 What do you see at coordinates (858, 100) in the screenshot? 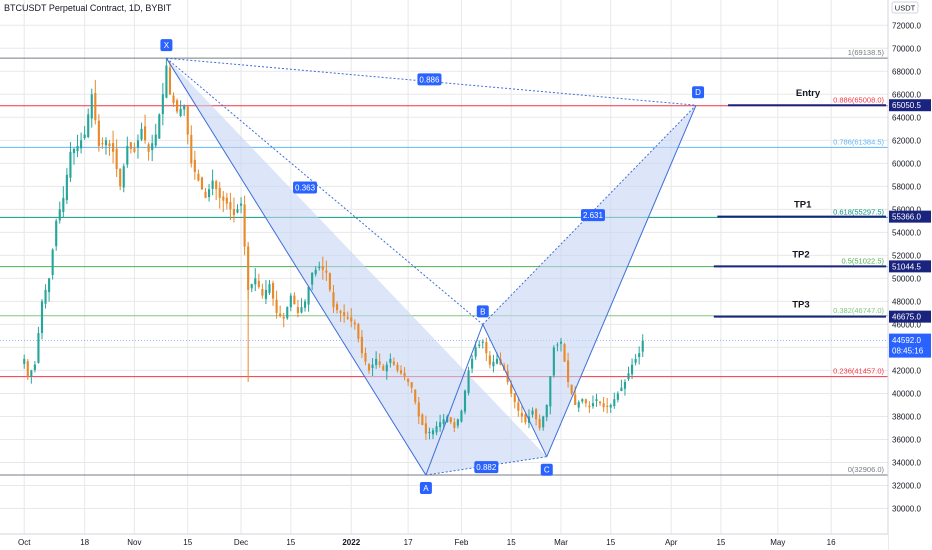
I see `fib-level-label: 0.886(65008.0)` at bounding box center [858, 100].